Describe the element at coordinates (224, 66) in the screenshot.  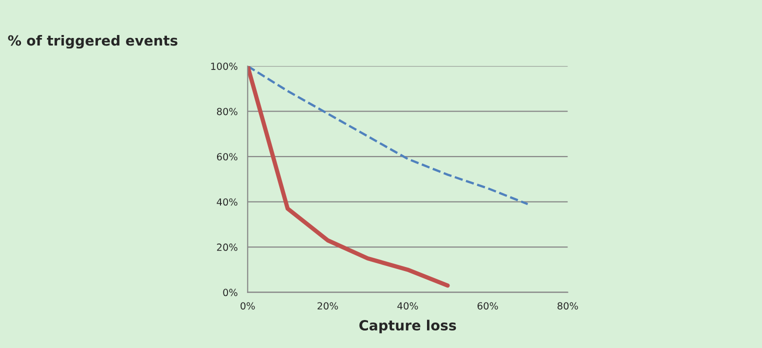
I see `y-tick-label: 100%` at that location.